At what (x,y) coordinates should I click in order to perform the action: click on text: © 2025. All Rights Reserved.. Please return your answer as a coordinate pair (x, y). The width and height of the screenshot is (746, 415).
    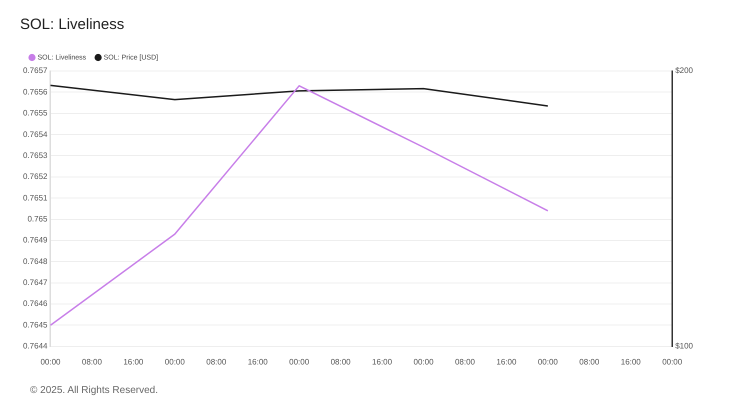
    Looking at the image, I should click on (94, 390).